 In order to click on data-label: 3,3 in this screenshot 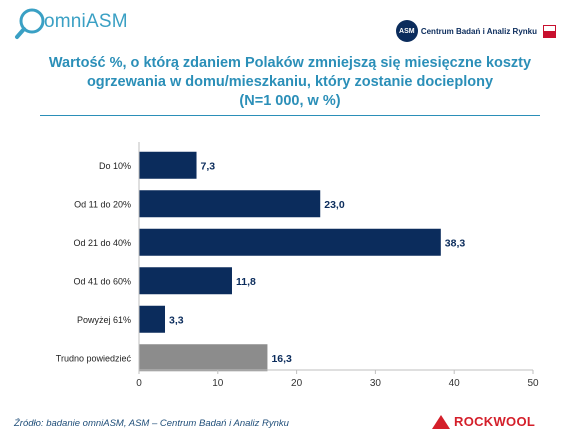, I will do `click(176, 320)`.